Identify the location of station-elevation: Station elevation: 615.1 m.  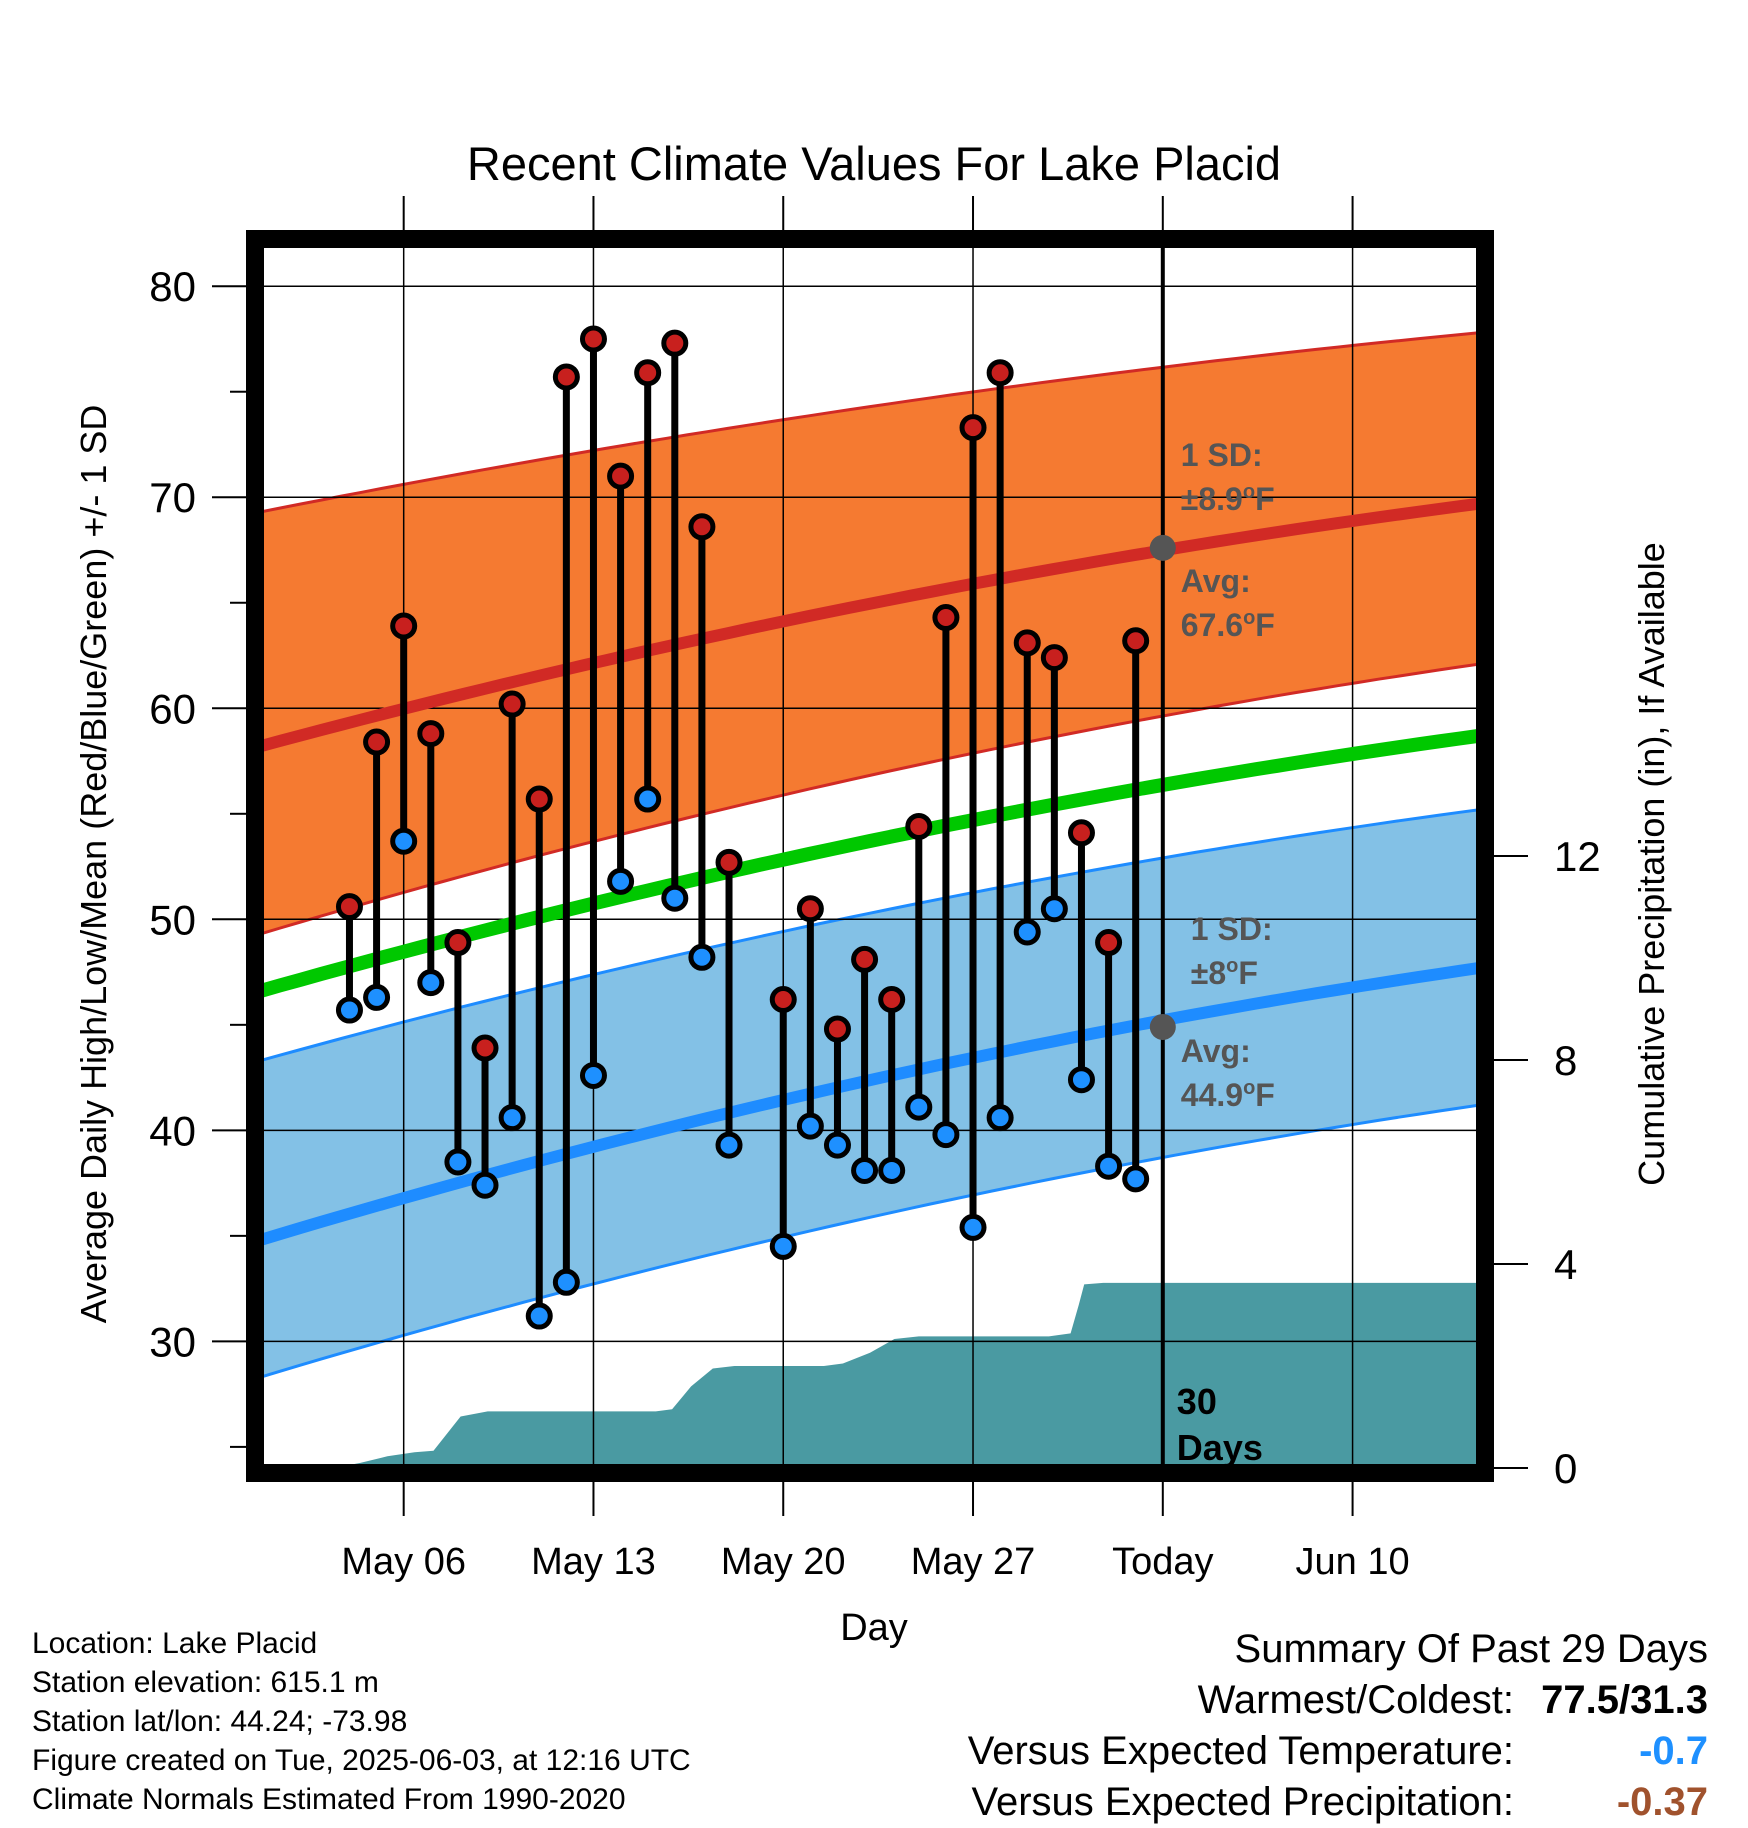
(205, 1682).